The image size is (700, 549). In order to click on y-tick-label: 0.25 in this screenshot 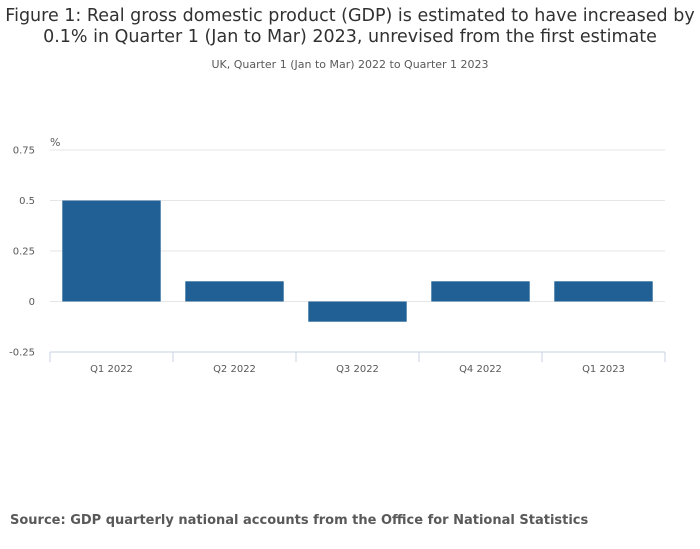, I will do `click(24, 252)`.